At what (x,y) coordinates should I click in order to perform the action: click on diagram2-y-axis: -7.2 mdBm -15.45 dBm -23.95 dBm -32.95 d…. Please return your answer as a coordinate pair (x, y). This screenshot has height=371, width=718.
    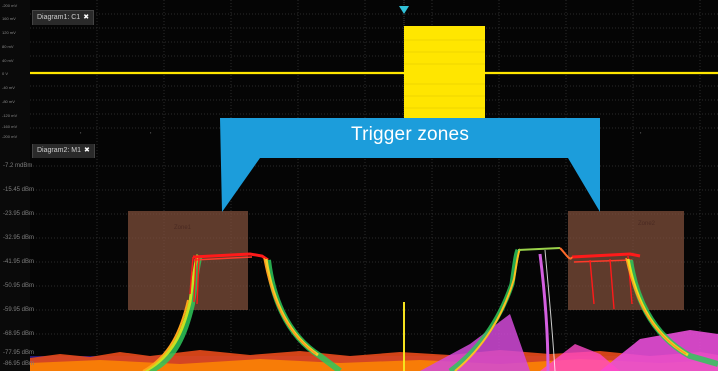
    Looking at the image, I should click on (17, 257).